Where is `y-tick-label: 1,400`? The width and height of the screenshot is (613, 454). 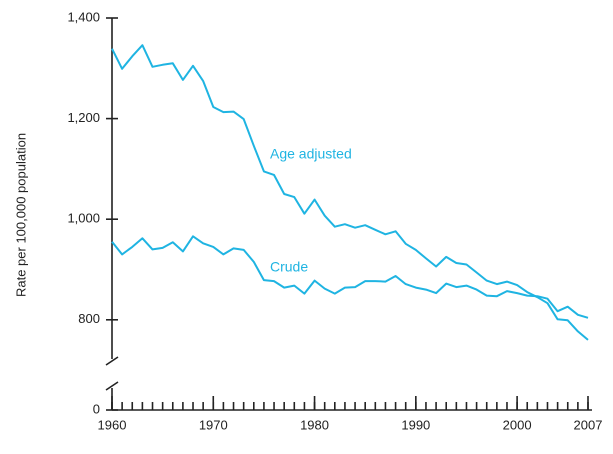
y-tick-label: 1,400 is located at coordinates (83, 16).